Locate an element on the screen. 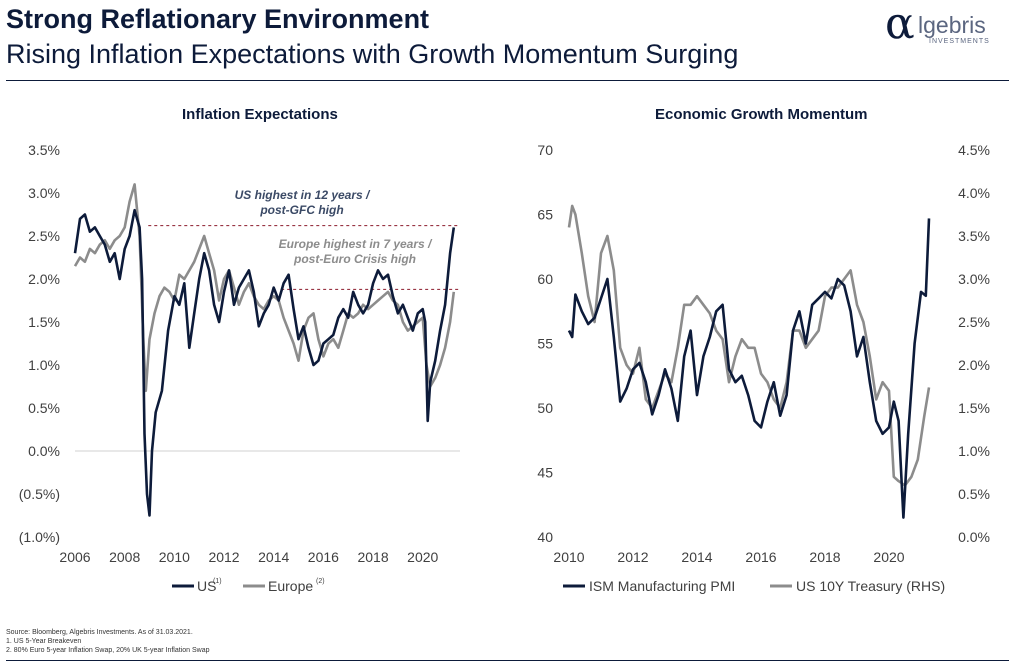 The height and width of the screenshot is (671, 1017). x-tick-label: 2006 is located at coordinates (74, 557).